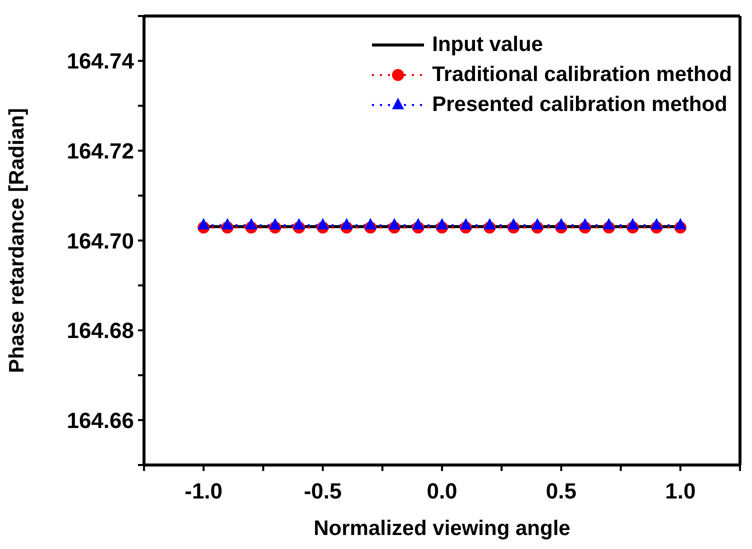 This screenshot has height=549, width=752. I want to click on x-tick-label: -1.0, so click(203, 491).